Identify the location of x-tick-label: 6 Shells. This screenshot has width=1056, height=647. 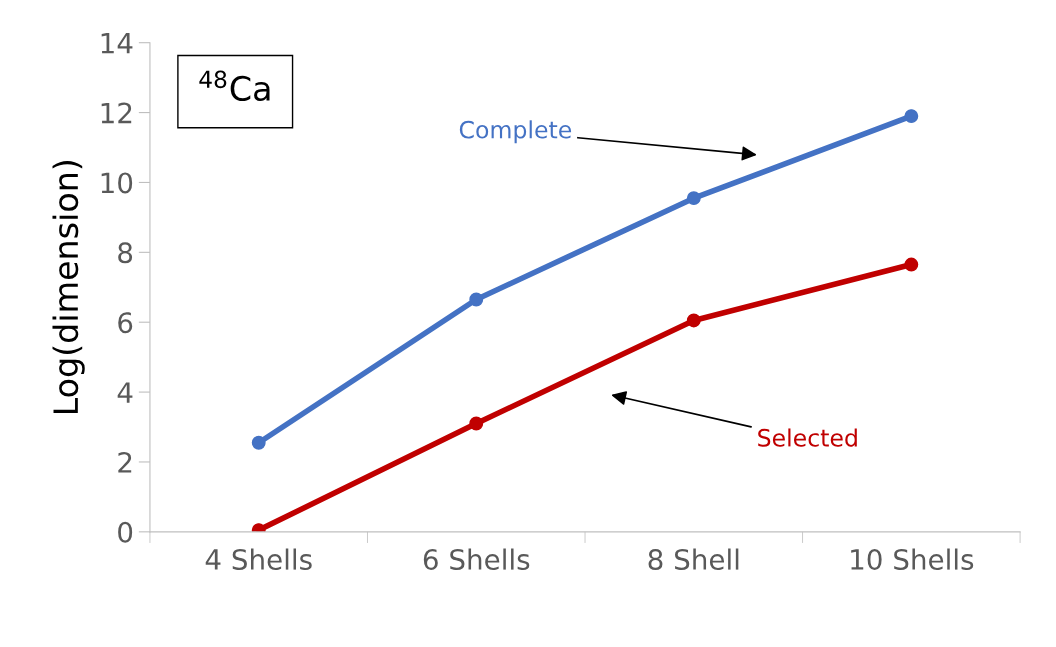
(476, 559).